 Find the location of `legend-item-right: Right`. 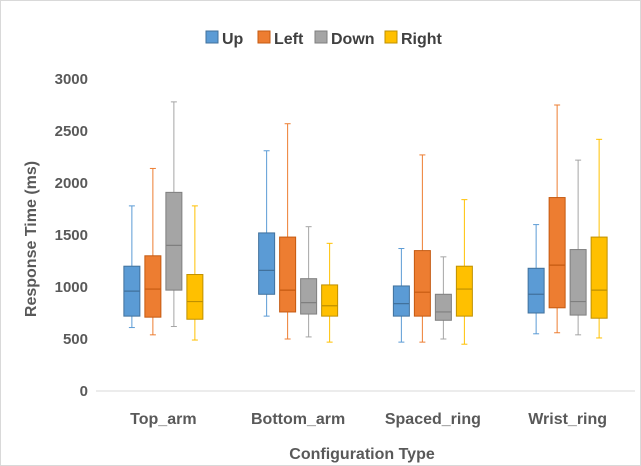

legend-item-right: Right is located at coordinates (413, 39).